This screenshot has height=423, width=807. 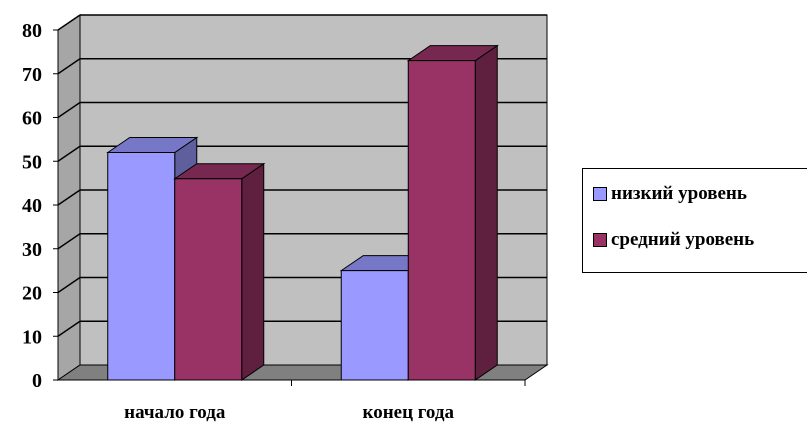 What do you see at coordinates (253, 271) in the screenshot?
I see `bar-0-1-side` at bounding box center [253, 271].